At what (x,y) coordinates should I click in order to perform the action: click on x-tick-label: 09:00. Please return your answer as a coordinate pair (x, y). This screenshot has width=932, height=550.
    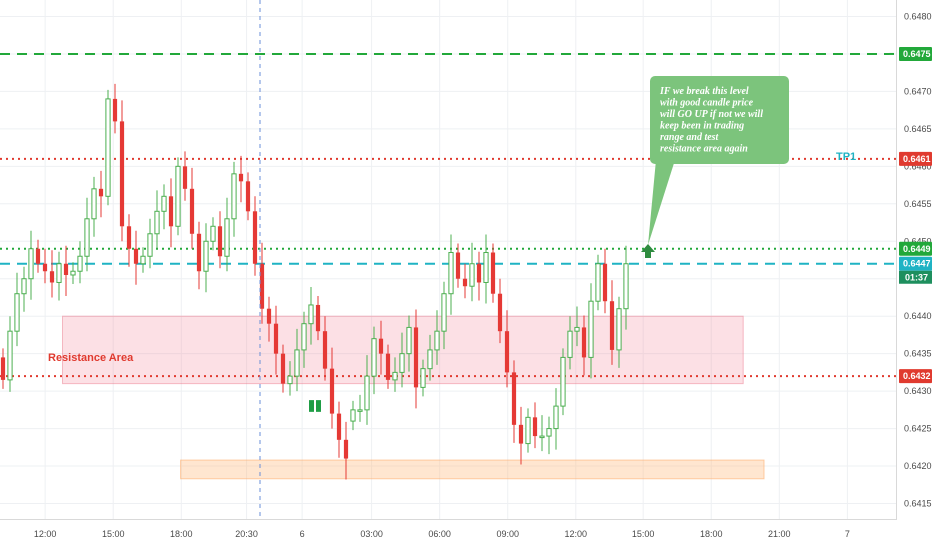
    Looking at the image, I should click on (507, 534).